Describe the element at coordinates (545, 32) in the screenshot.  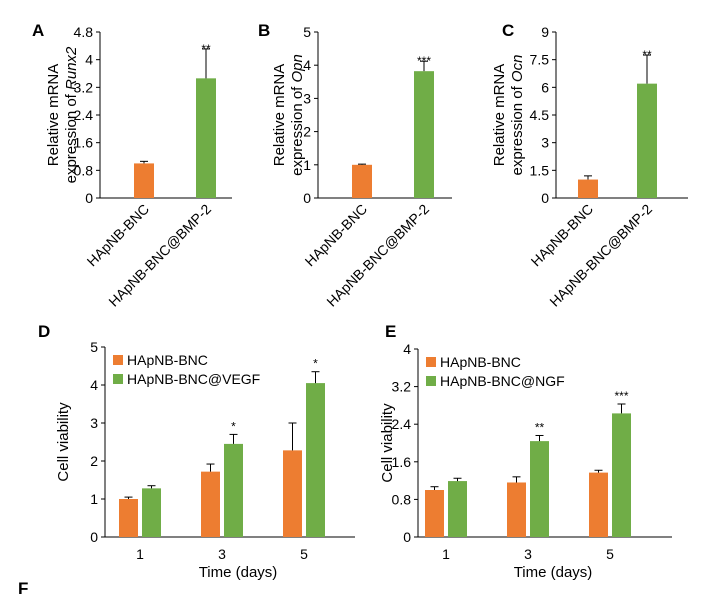
I see `y-tick-label: 9` at that location.